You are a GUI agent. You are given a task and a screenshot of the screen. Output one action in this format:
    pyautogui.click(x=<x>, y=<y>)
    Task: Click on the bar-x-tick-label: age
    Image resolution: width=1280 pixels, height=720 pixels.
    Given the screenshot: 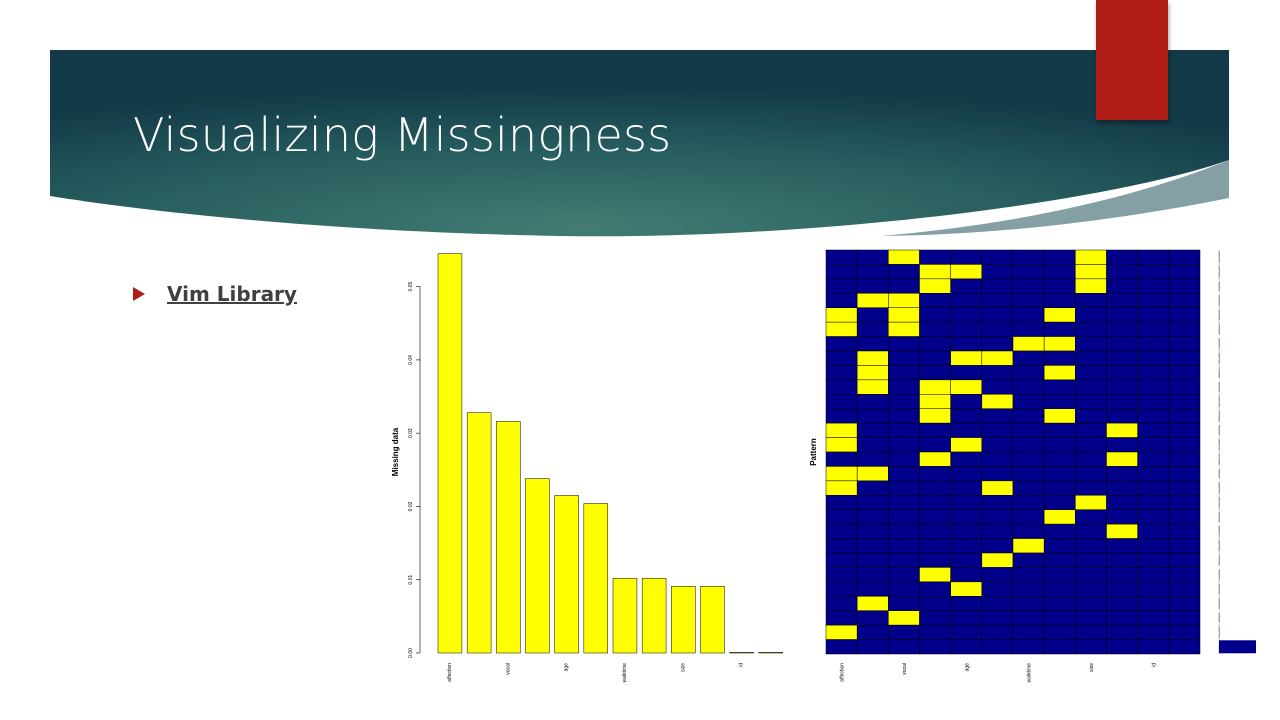 What is the action you would take?
    pyautogui.click(x=567, y=667)
    